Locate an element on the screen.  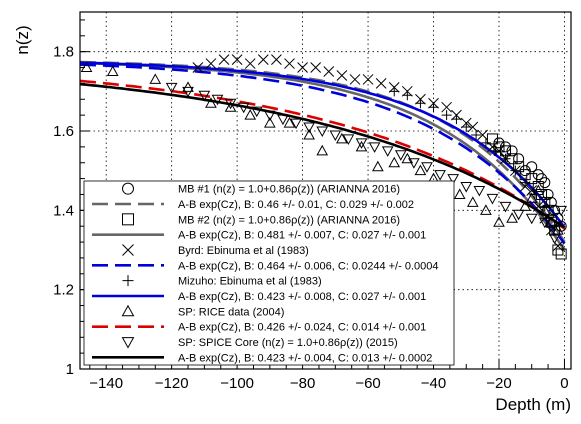
x-axis-label: Depth (m) is located at coordinates (533, 404).